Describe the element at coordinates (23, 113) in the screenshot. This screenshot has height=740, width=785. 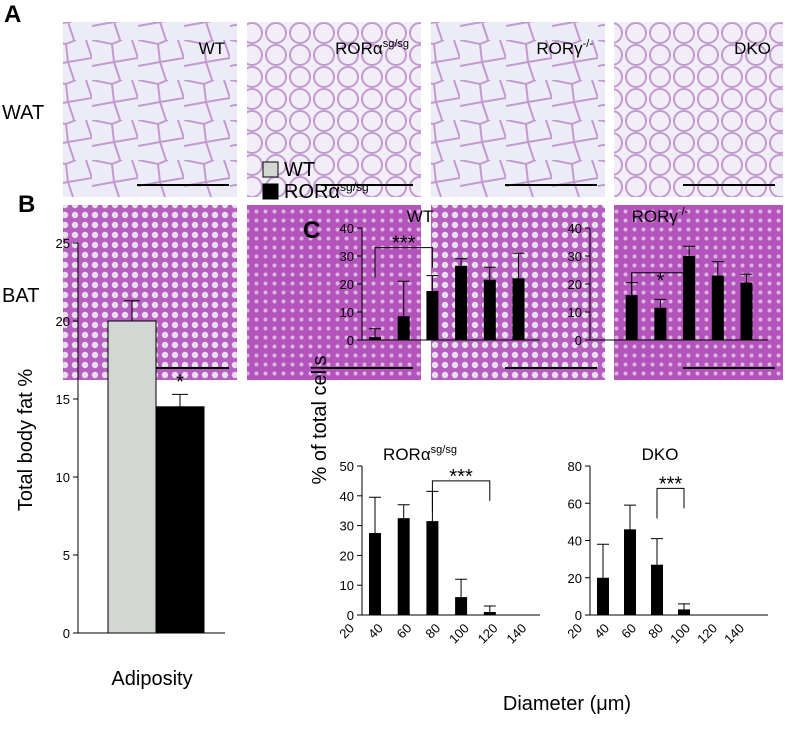
I see `row-label: WAT` at that location.